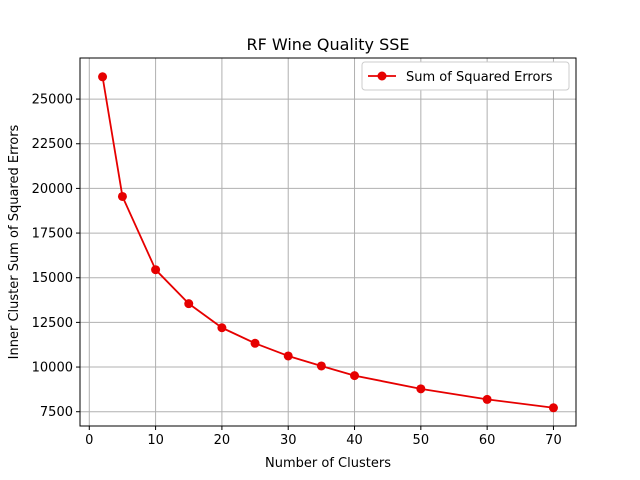 This screenshot has height=480, width=640. What do you see at coordinates (479, 77) in the screenshot?
I see `legend-label: Sum of Squared Errors` at bounding box center [479, 77].